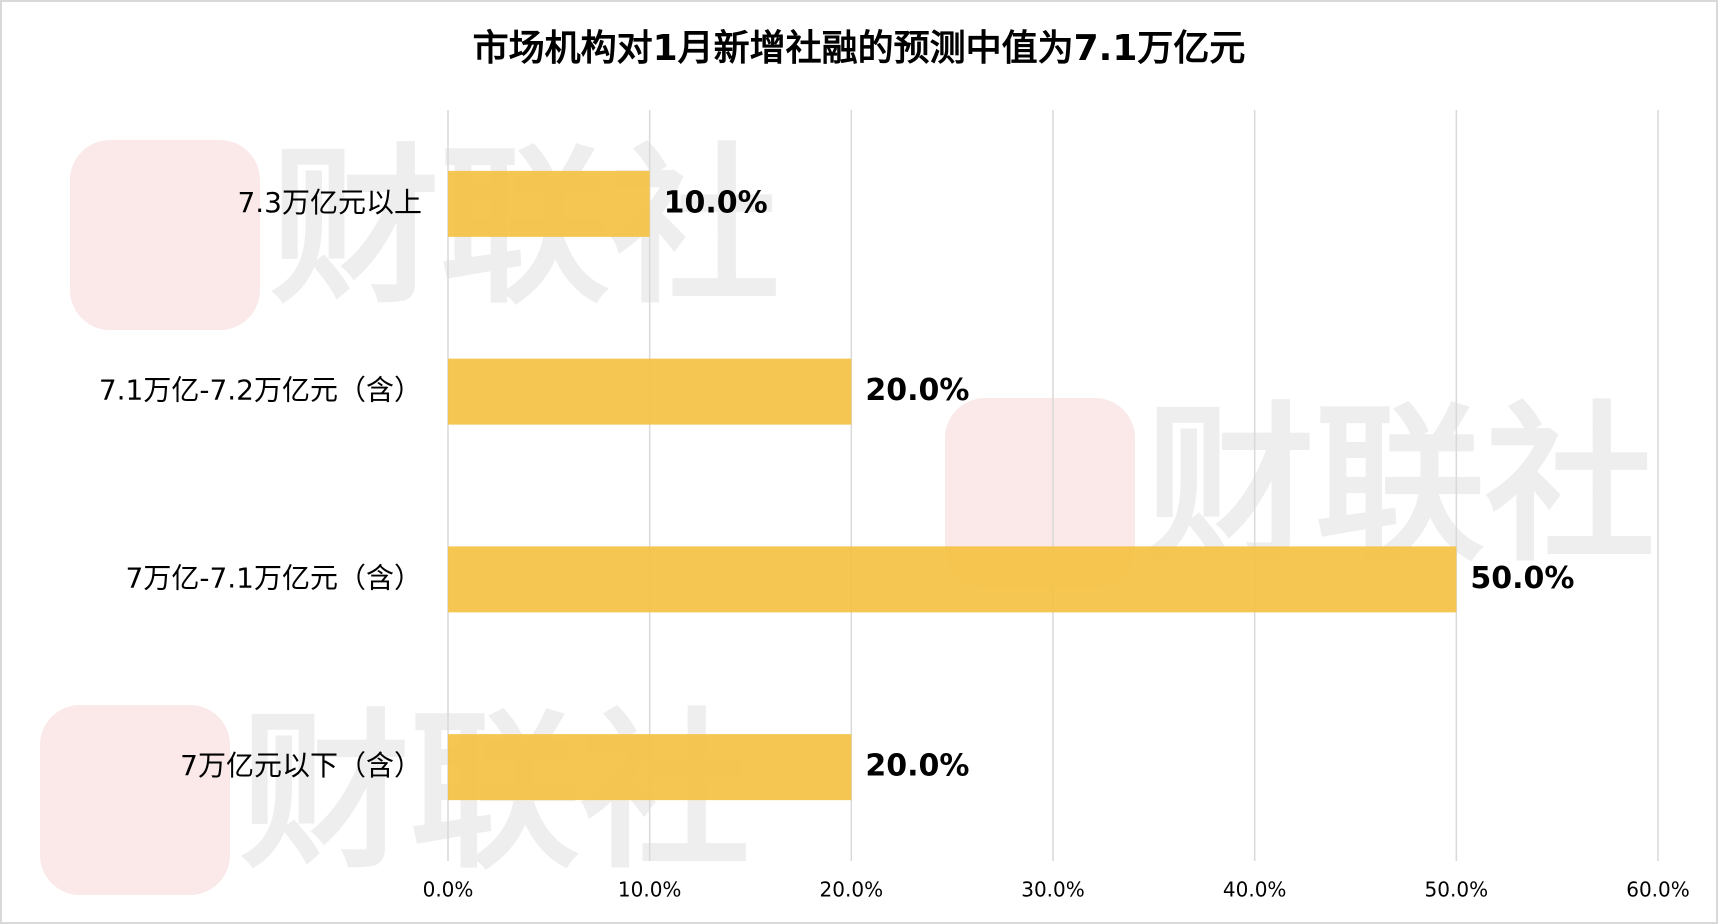  I want to click on y-tick-label: 7.3万亿元以上, so click(329, 202).